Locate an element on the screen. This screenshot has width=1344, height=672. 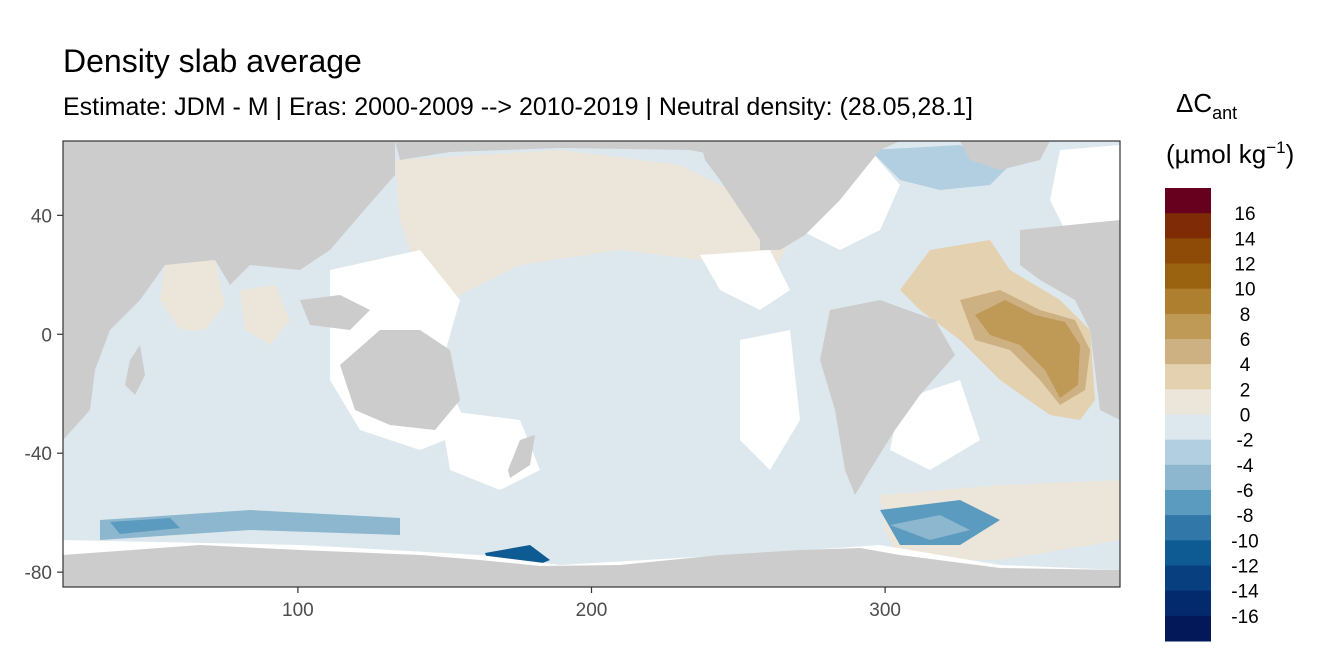
land-greenland is located at coordinates (1005, 155).